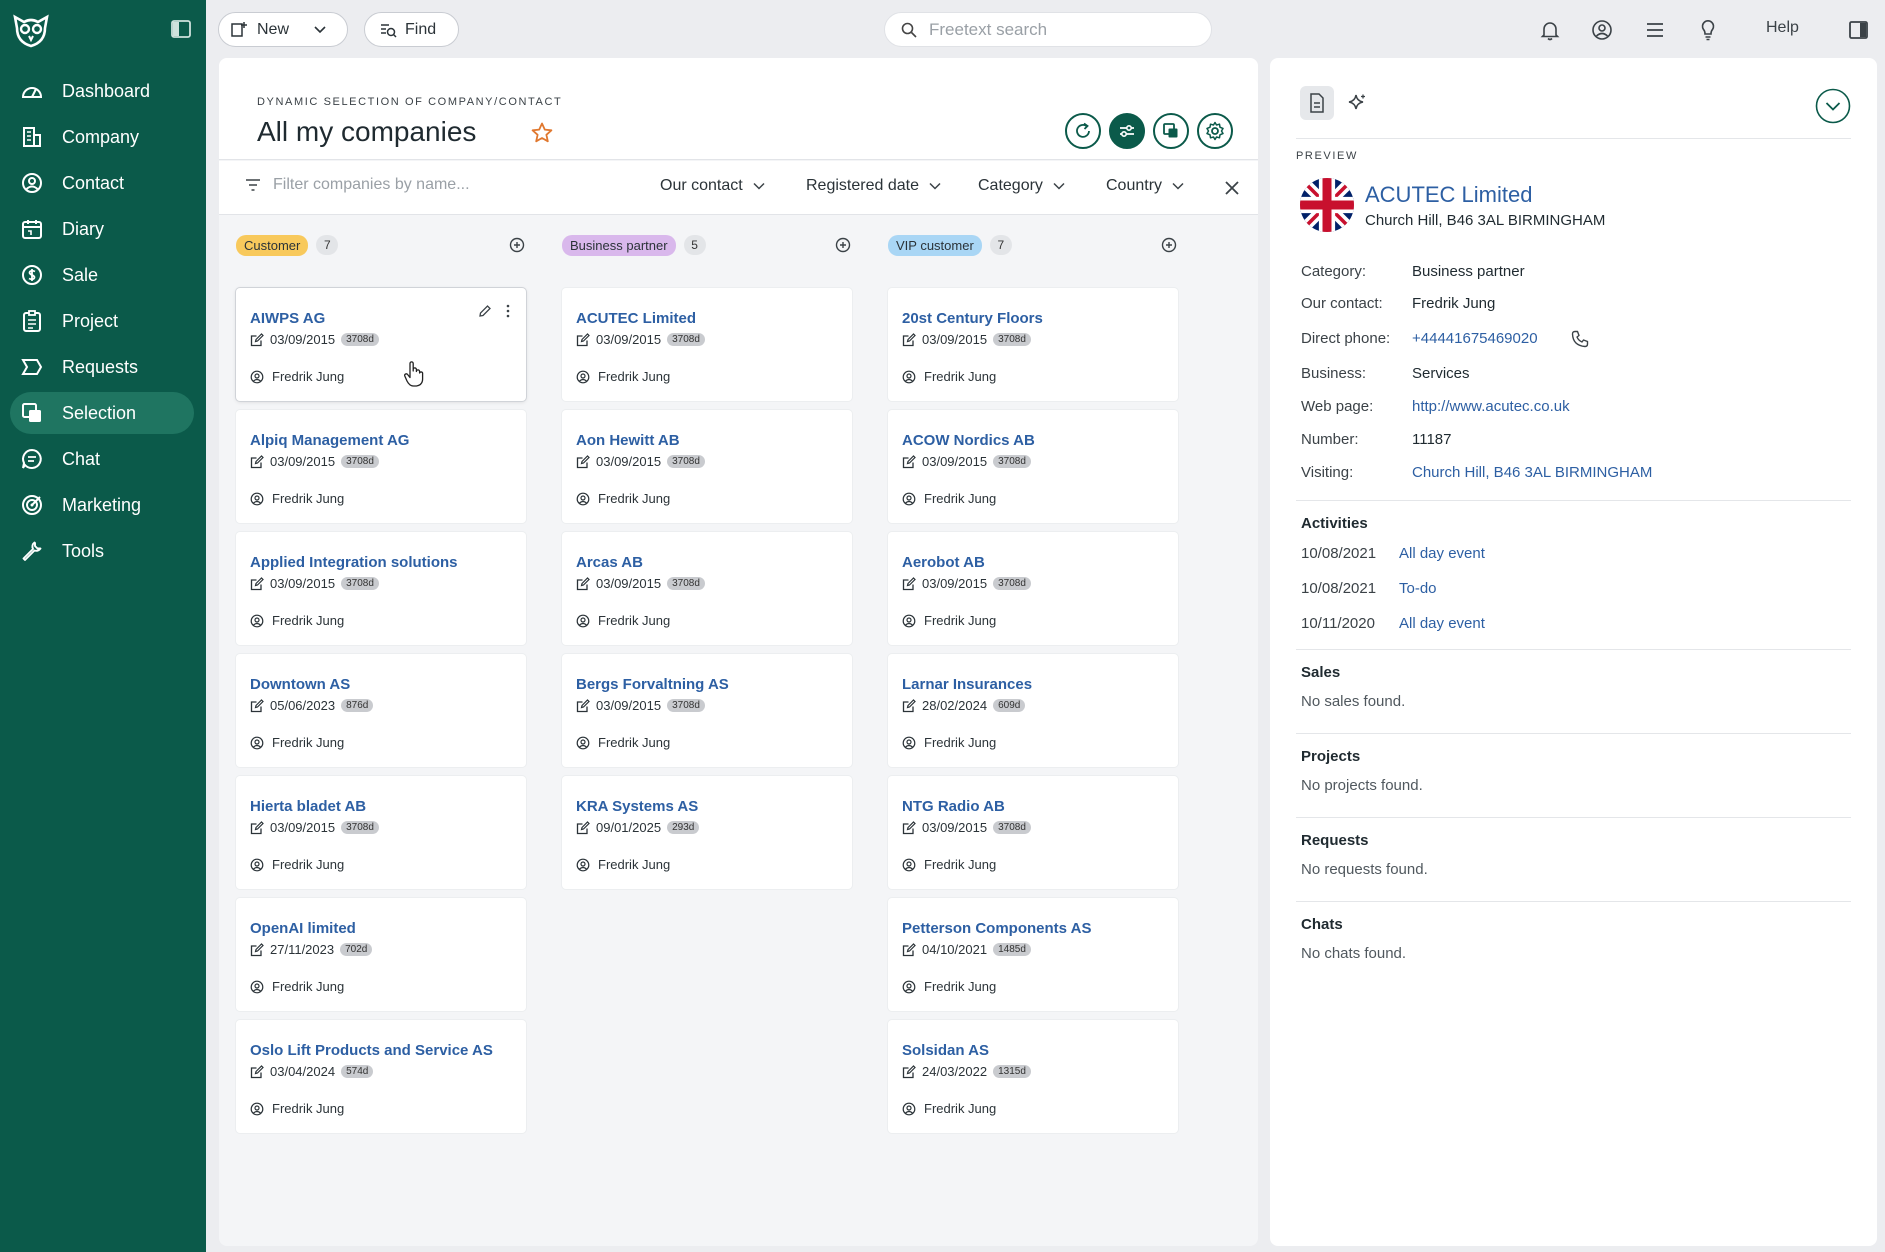  Describe the element at coordinates (1127, 131) in the screenshot. I see `filter-toggle-button` at that location.